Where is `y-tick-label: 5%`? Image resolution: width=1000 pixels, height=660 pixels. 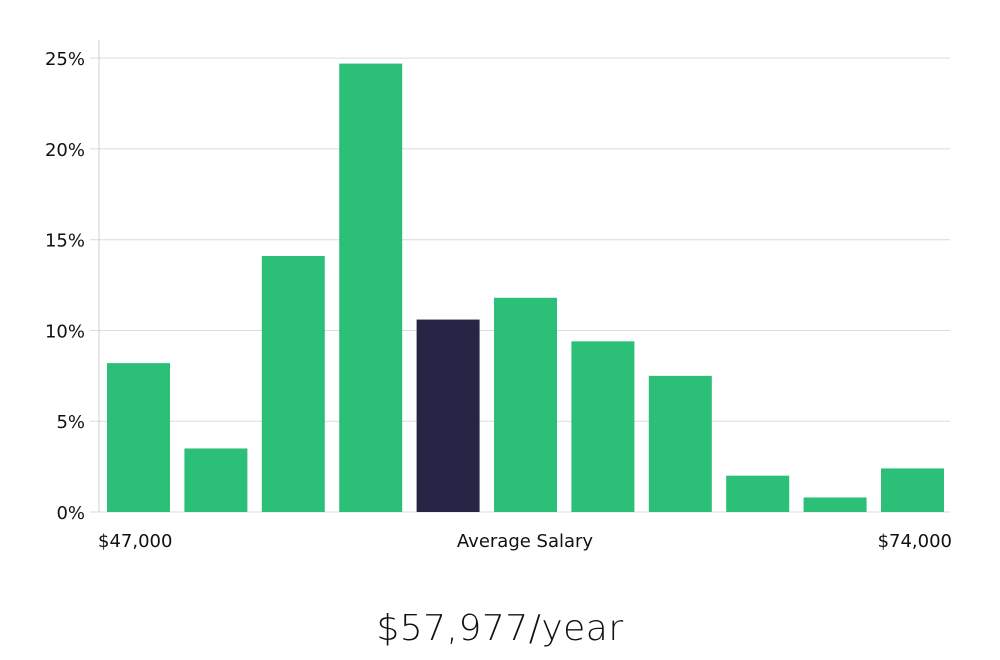 y-tick-label: 5% is located at coordinates (70, 422).